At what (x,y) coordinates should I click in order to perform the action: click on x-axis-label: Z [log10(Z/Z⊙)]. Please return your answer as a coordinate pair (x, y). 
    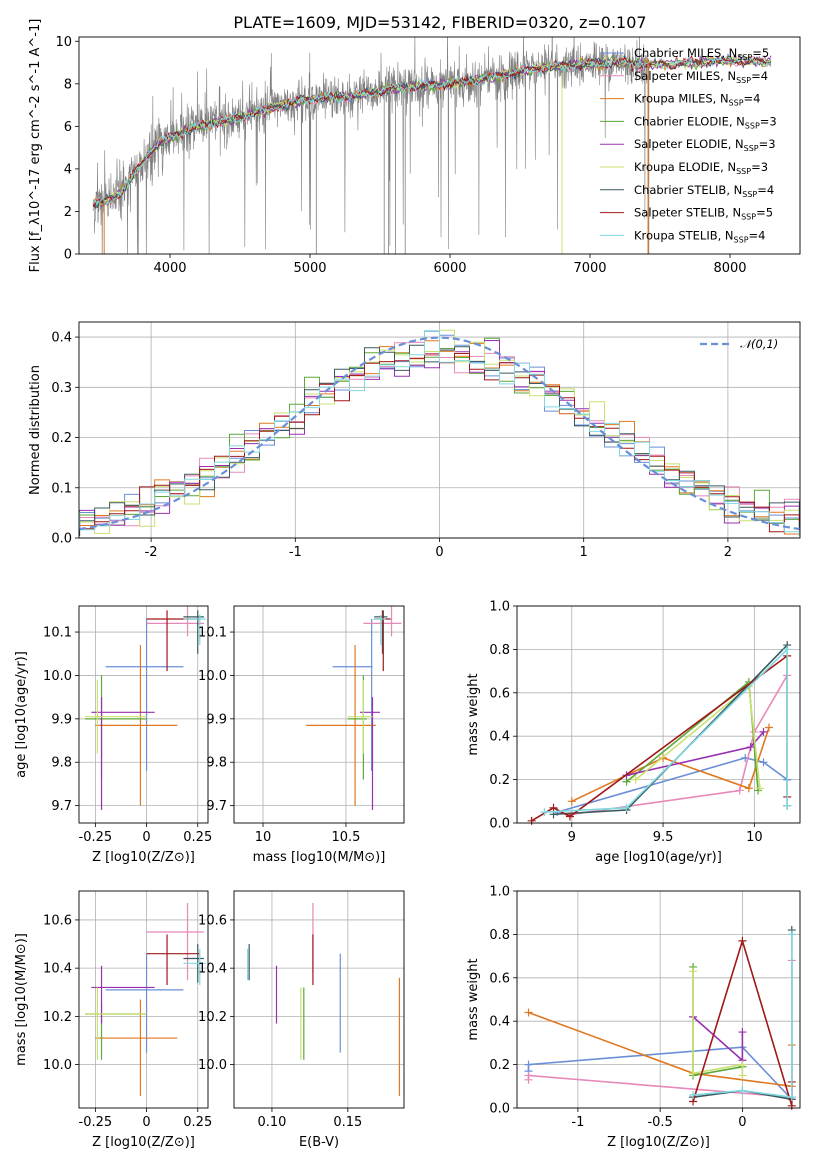
    Looking at the image, I should click on (143, 1142).